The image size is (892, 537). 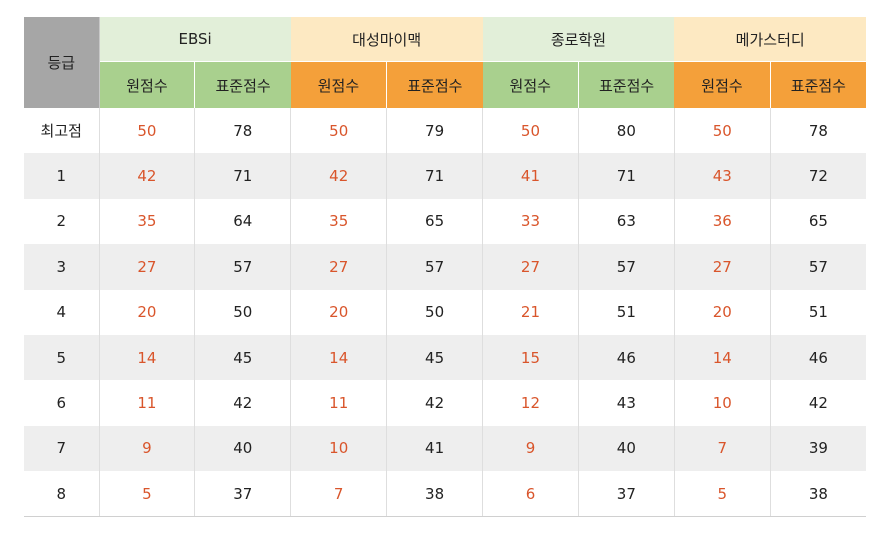 What do you see at coordinates (722, 176) in the screenshot?
I see `raw-score-cell: 43` at bounding box center [722, 176].